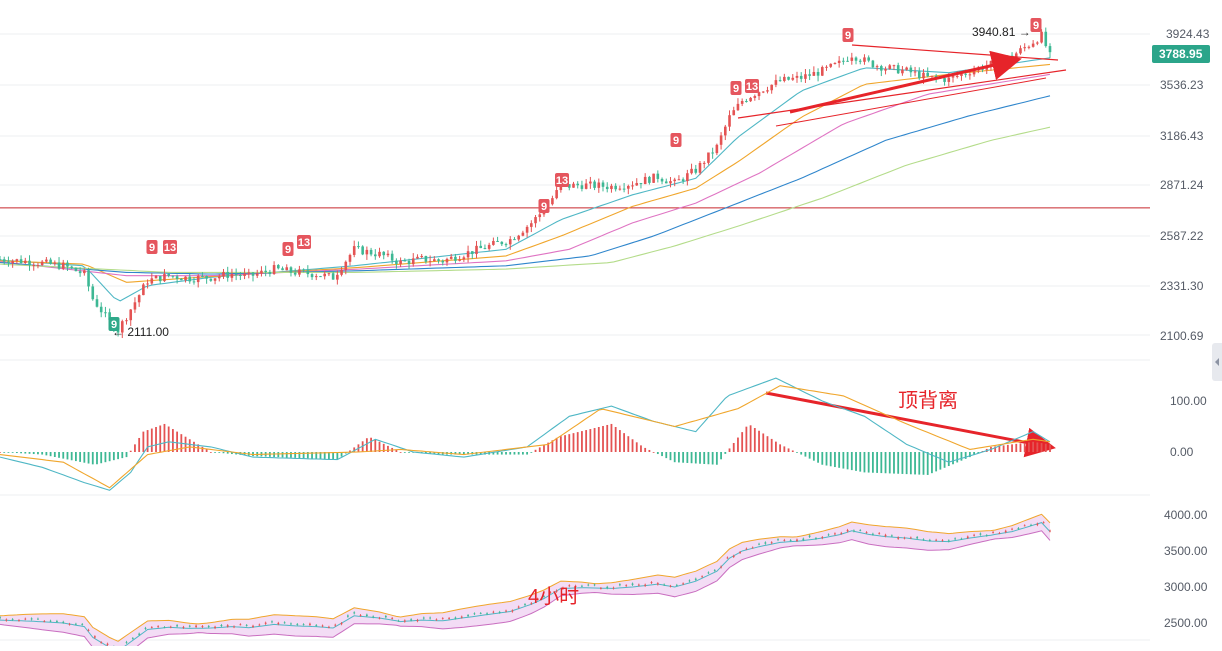 Image resolution: width=1222 pixels, height=651 pixels. What do you see at coordinates (1182, 185) in the screenshot?
I see `main-tick-label: 2871.24` at bounding box center [1182, 185].